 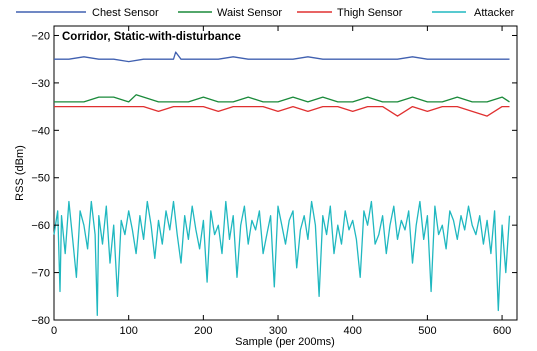 What do you see at coordinates (427, 331) in the screenshot?
I see `x-tick-label: 500` at bounding box center [427, 331].